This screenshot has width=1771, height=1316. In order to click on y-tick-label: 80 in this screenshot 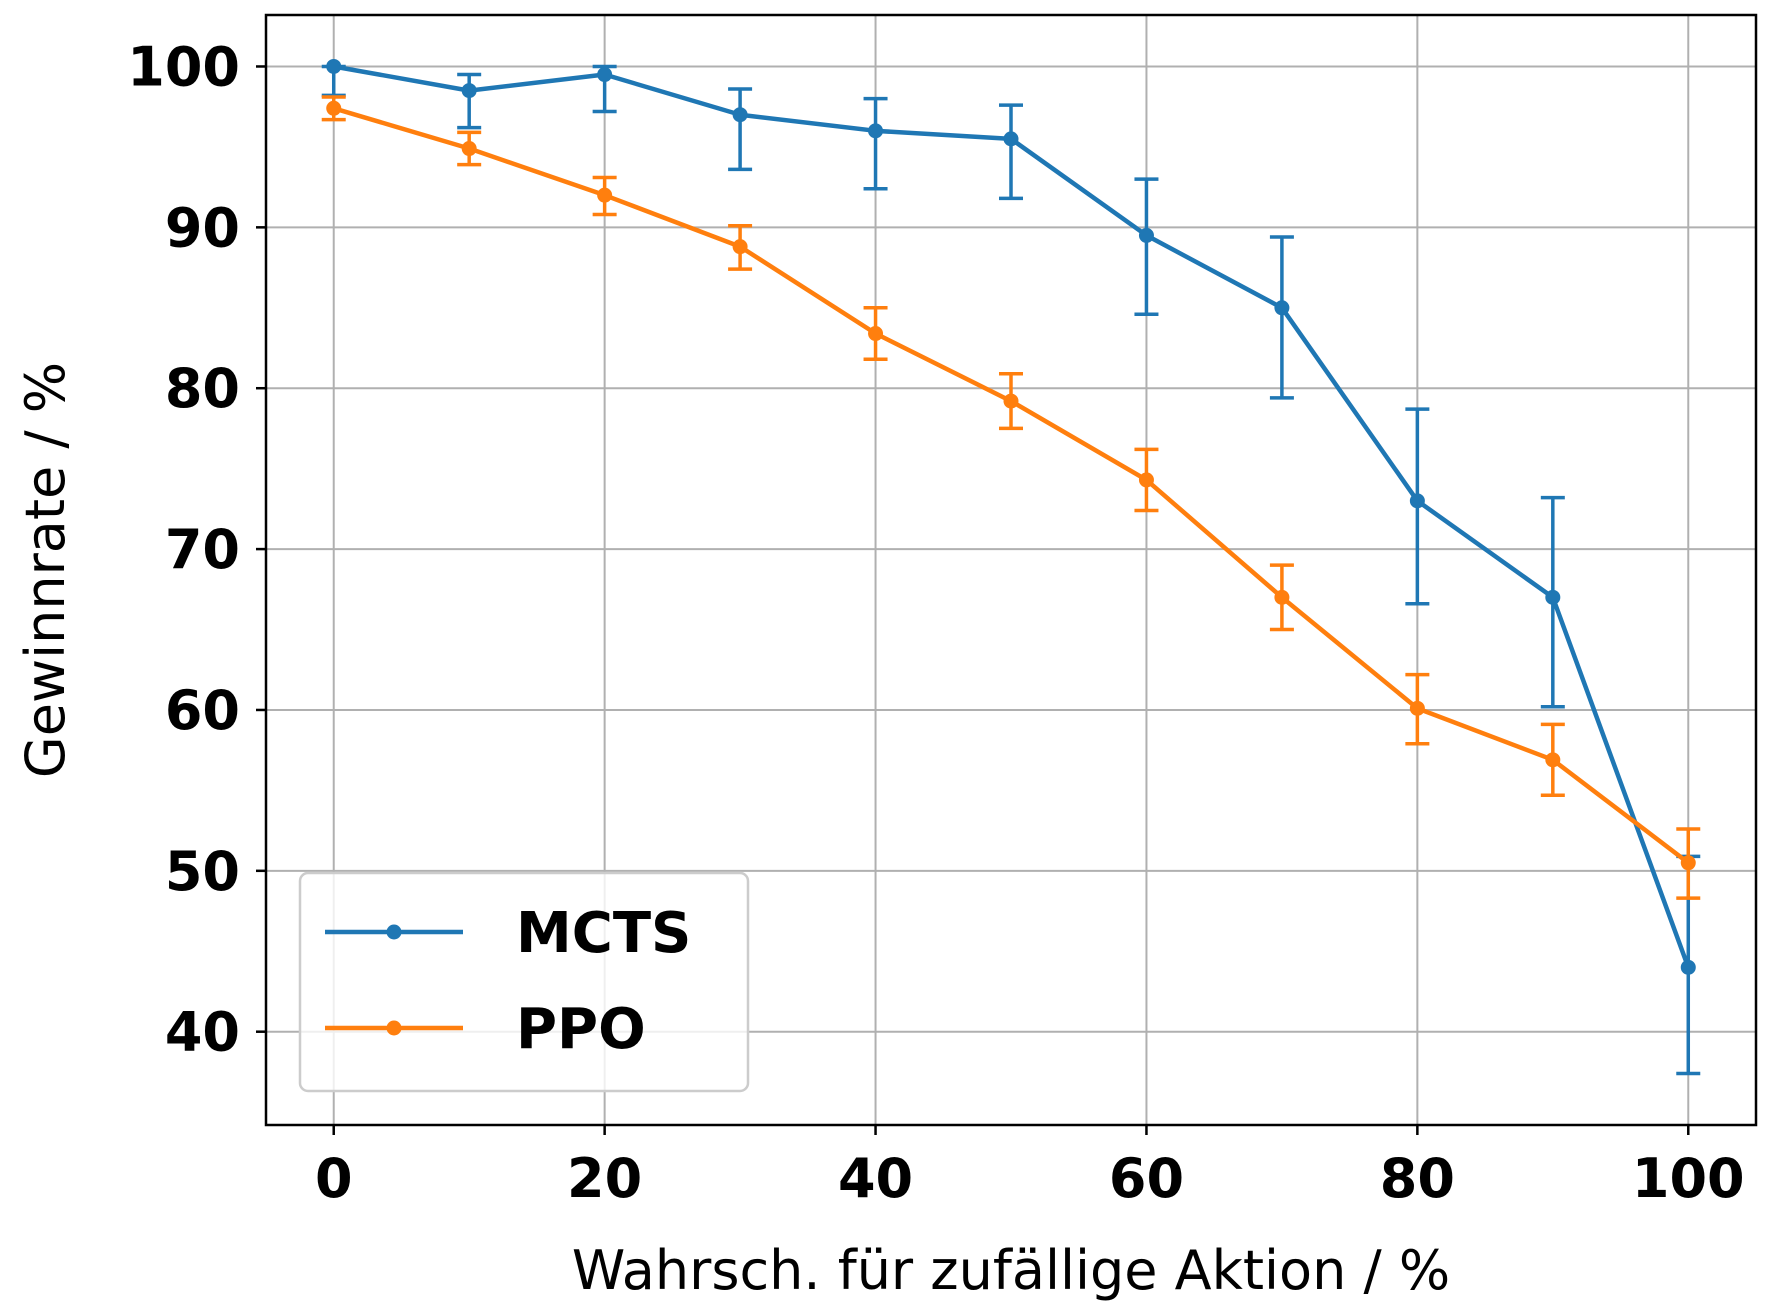, I will do `click(202, 388)`.